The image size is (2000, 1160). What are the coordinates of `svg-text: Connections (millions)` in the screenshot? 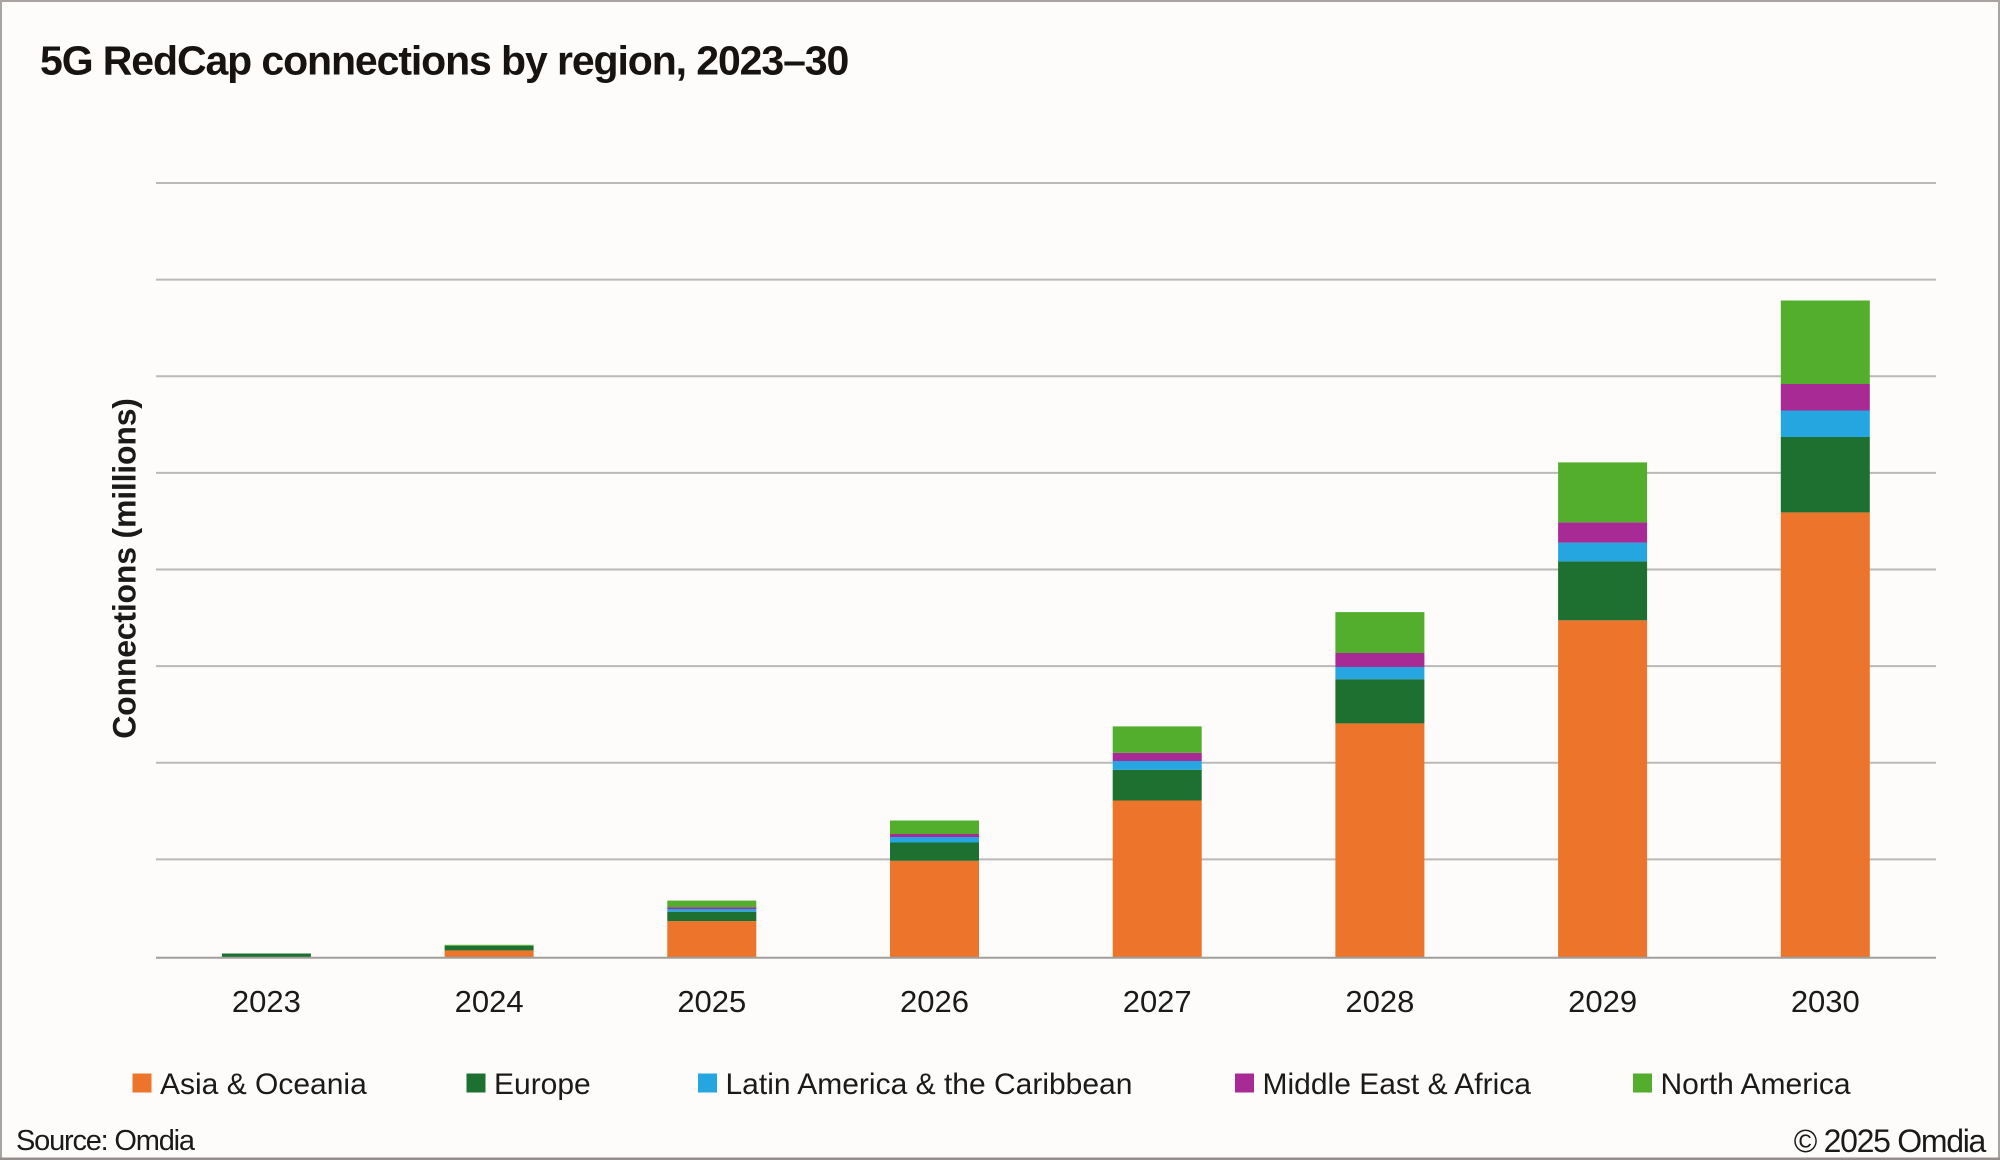 It's located at (125, 568).